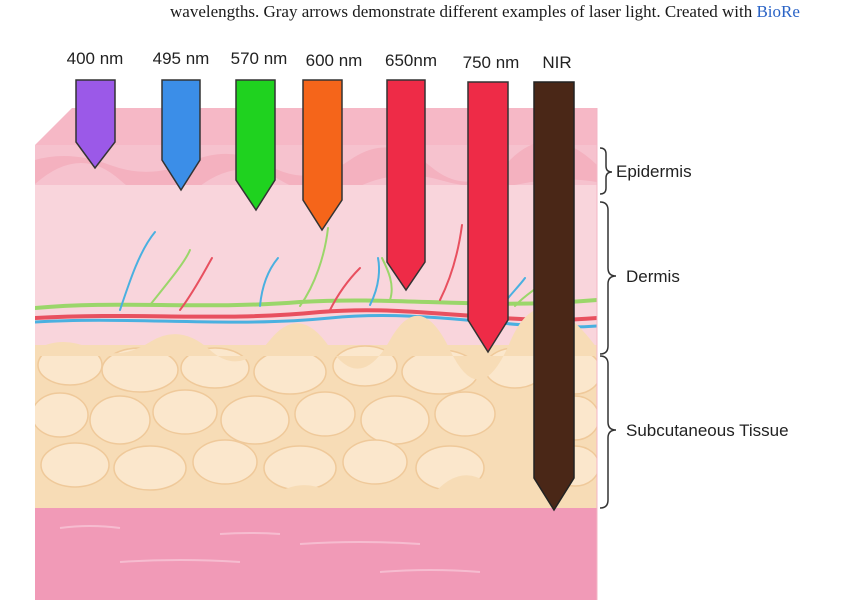 The height and width of the screenshot is (615, 850). I want to click on label-650nm: 650nm, so click(411, 60).